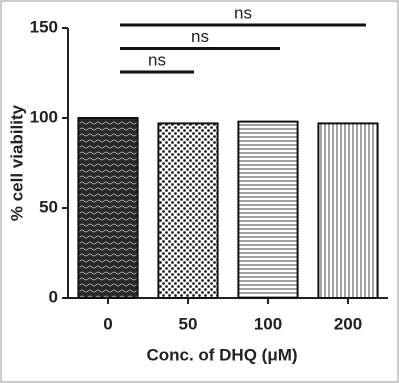 This screenshot has width=399, height=383. I want to click on x-axis-label: Conc. of DHQ (μM), so click(221, 354).